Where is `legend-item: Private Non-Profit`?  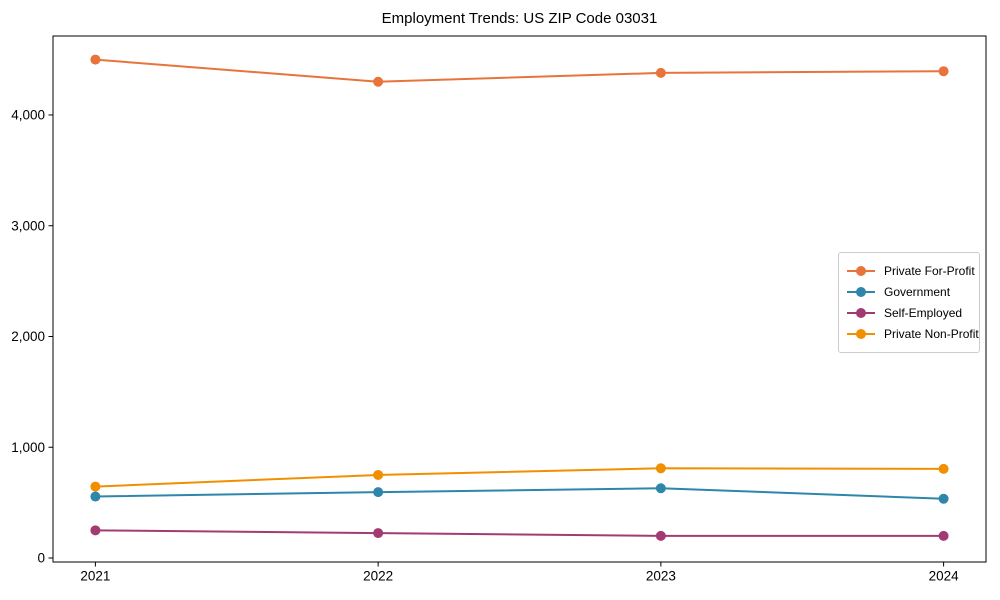 legend-item: Private Non-Profit is located at coordinates (912, 333).